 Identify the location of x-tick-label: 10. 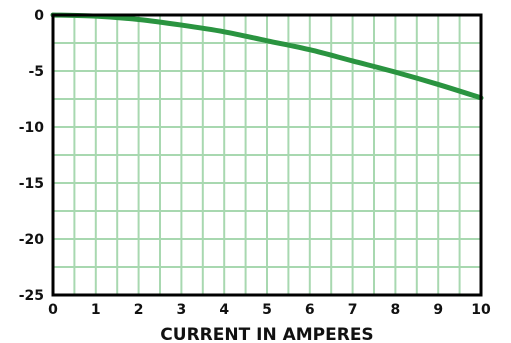
(481, 310).